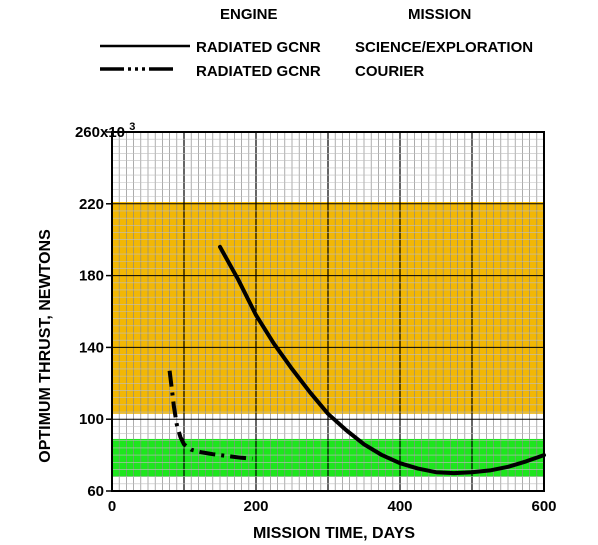  Describe the element at coordinates (132, 127) in the screenshot. I see `y-multiplier-exponent: 3` at that location.